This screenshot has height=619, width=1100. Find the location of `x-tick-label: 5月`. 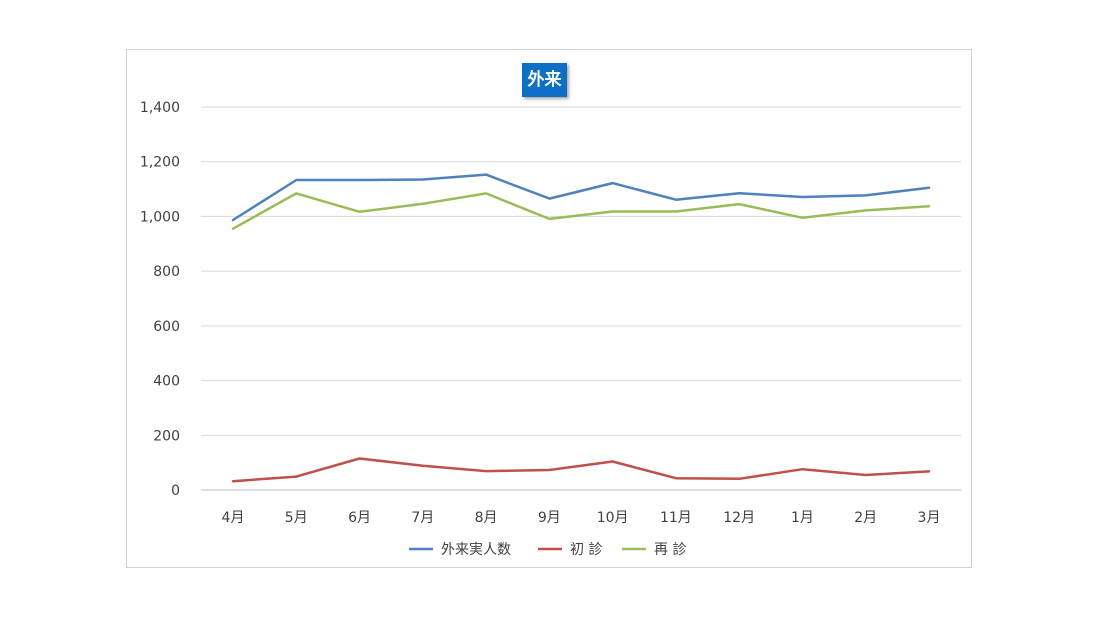

x-tick-label: 5月 is located at coordinates (296, 518).